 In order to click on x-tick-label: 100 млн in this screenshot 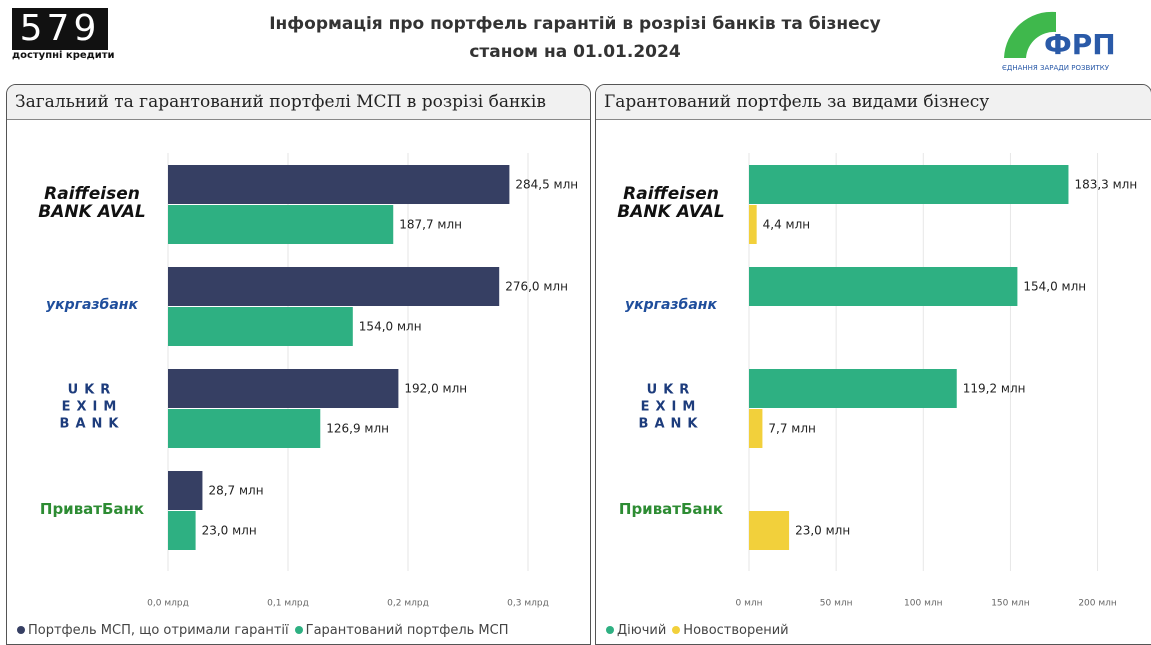, I will do `click(923, 604)`.